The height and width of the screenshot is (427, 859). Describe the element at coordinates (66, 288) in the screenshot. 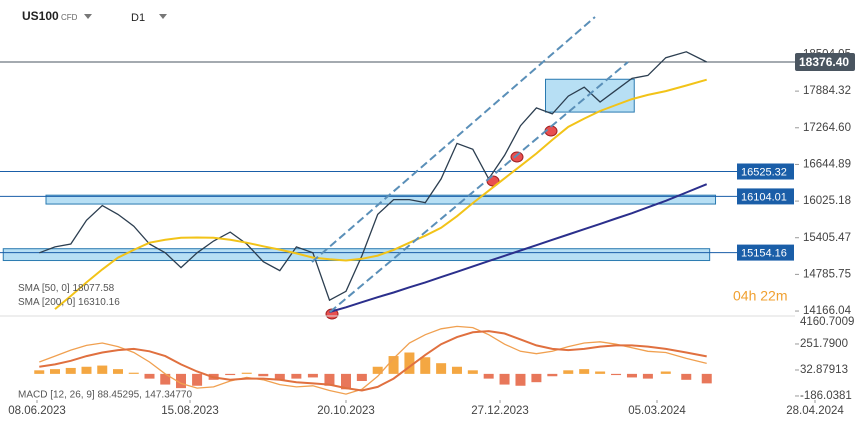

I see `legend-sma50: SMA [50, 0] 18077.58` at that location.